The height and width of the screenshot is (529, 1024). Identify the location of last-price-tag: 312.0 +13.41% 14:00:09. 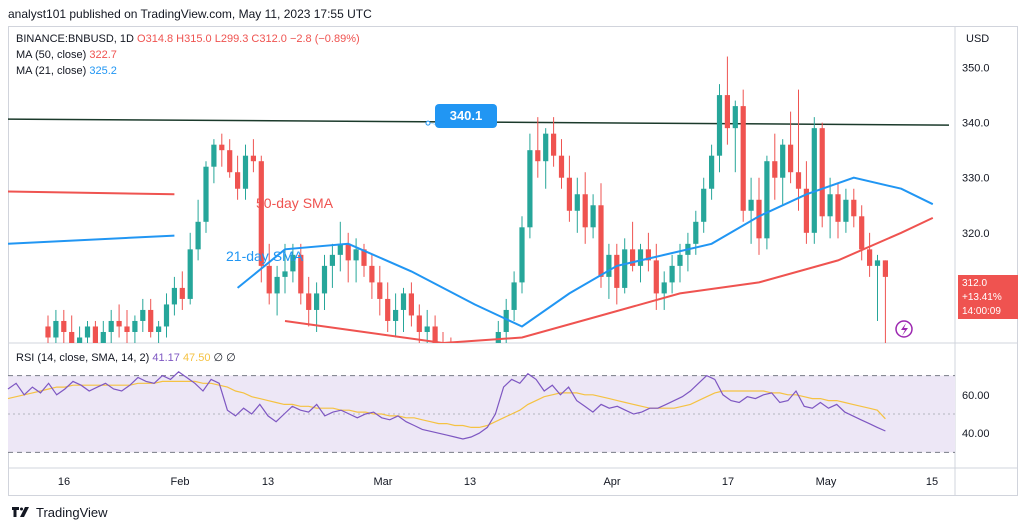
(988, 297).